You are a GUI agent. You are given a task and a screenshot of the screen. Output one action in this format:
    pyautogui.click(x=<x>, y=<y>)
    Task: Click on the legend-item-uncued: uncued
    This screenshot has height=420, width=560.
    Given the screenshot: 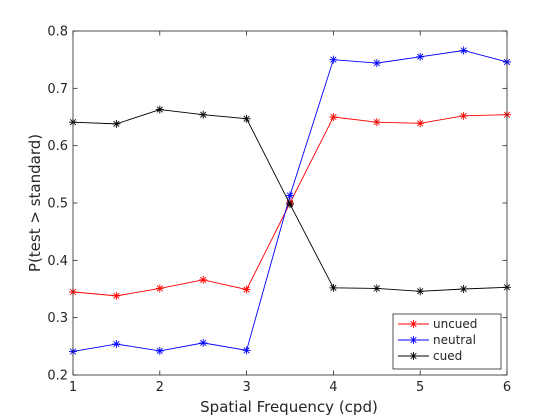 What is the action you would take?
    pyautogui.click(x=437, y=324)
    